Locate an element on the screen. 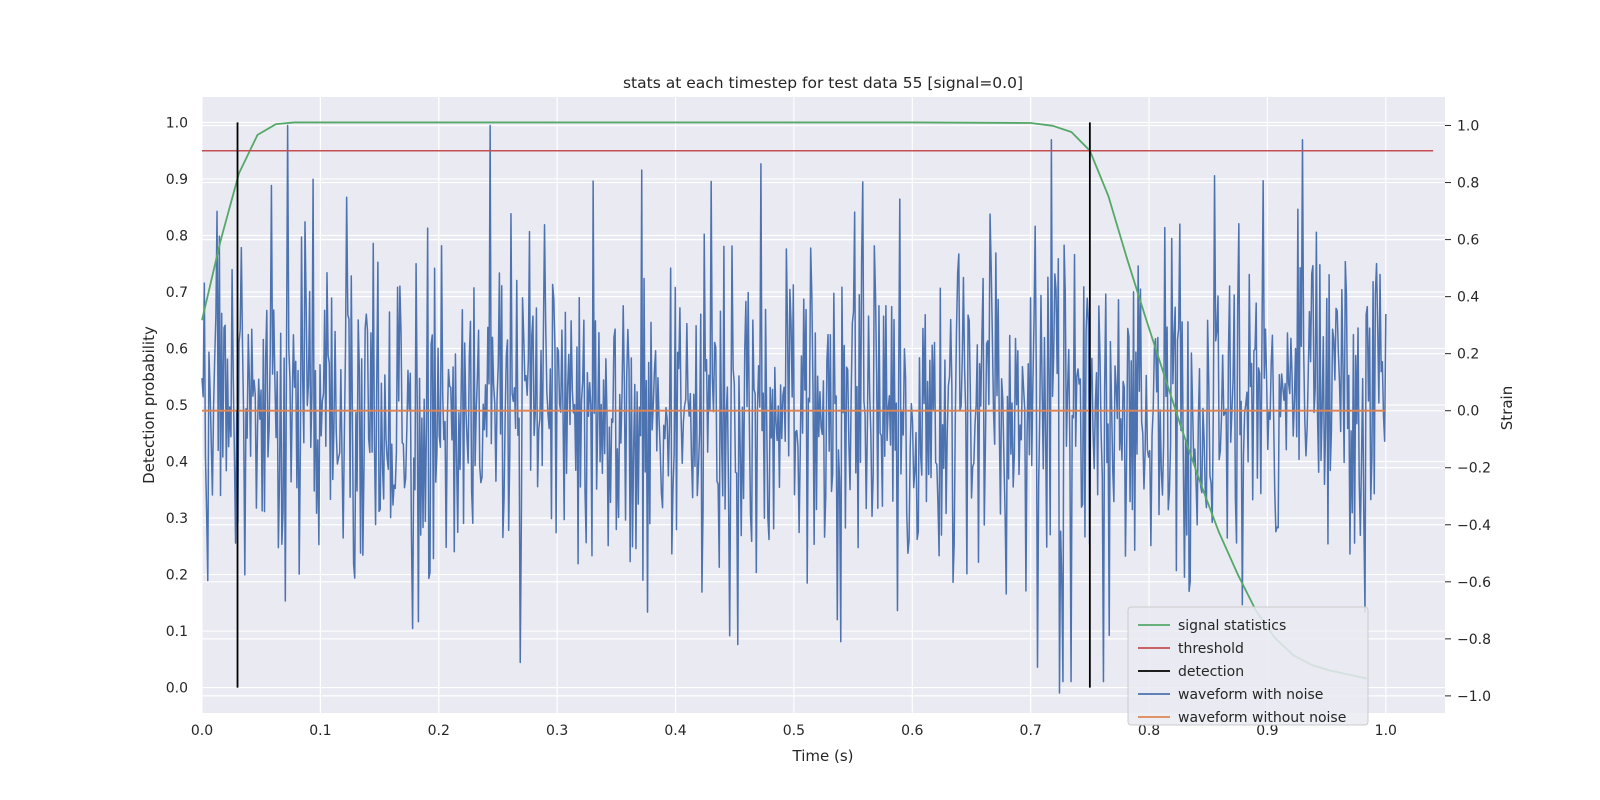 The image size is (1600, 800). y-left-tick-label: 0.7 is located at coordinates (177, 293).